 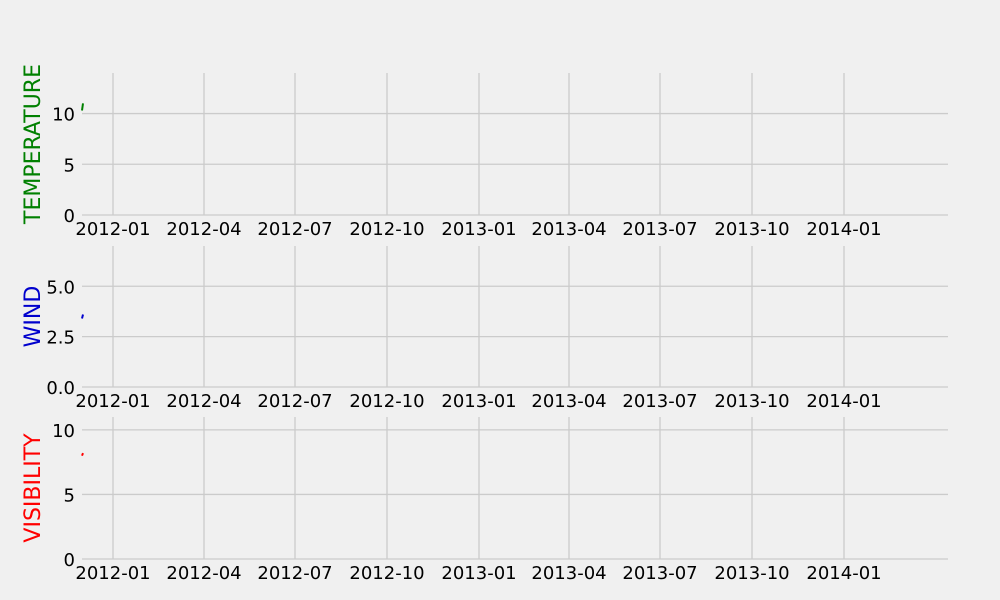 I want to click on visibility-xtick-label: 2012-04, so click(x=203, y=573).